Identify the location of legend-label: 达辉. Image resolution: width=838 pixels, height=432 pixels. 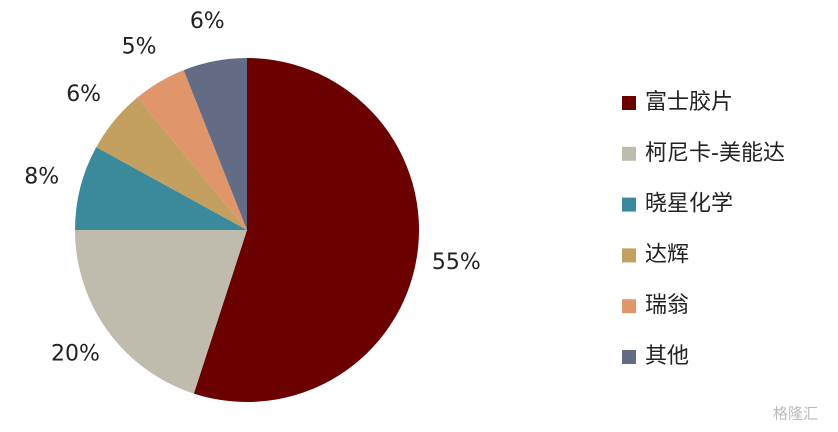
(667, 254).